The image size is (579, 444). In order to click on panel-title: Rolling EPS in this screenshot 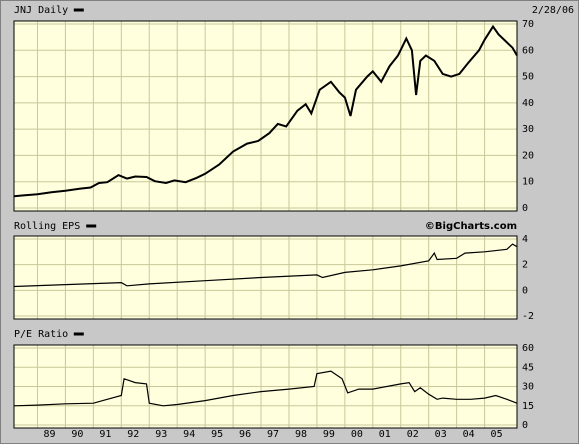, I will do `click(47, 226)`.